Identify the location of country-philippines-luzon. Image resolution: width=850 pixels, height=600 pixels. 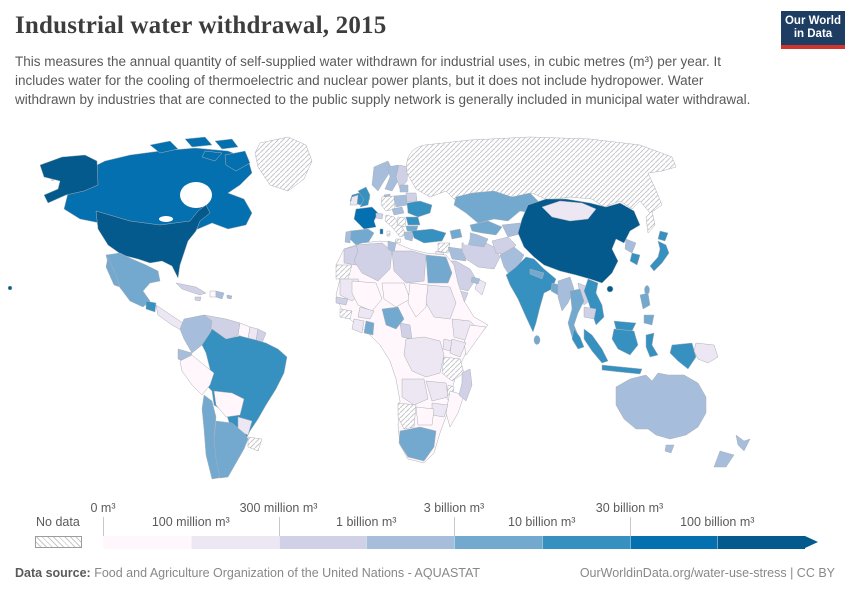
(645, 301).